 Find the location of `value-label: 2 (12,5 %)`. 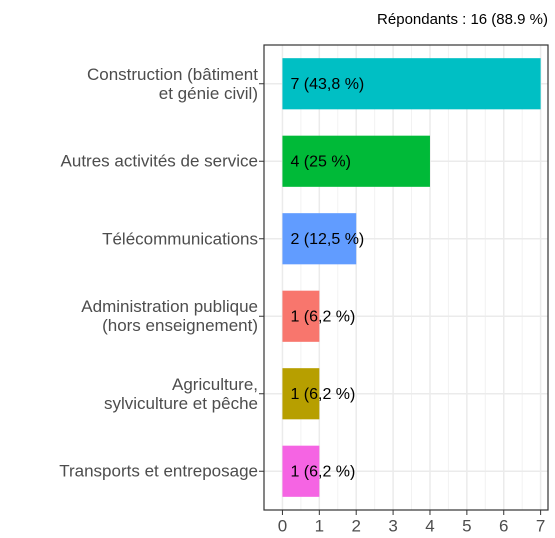

value-label: 2 (12,5 %) is located at coordinates (327, 239).